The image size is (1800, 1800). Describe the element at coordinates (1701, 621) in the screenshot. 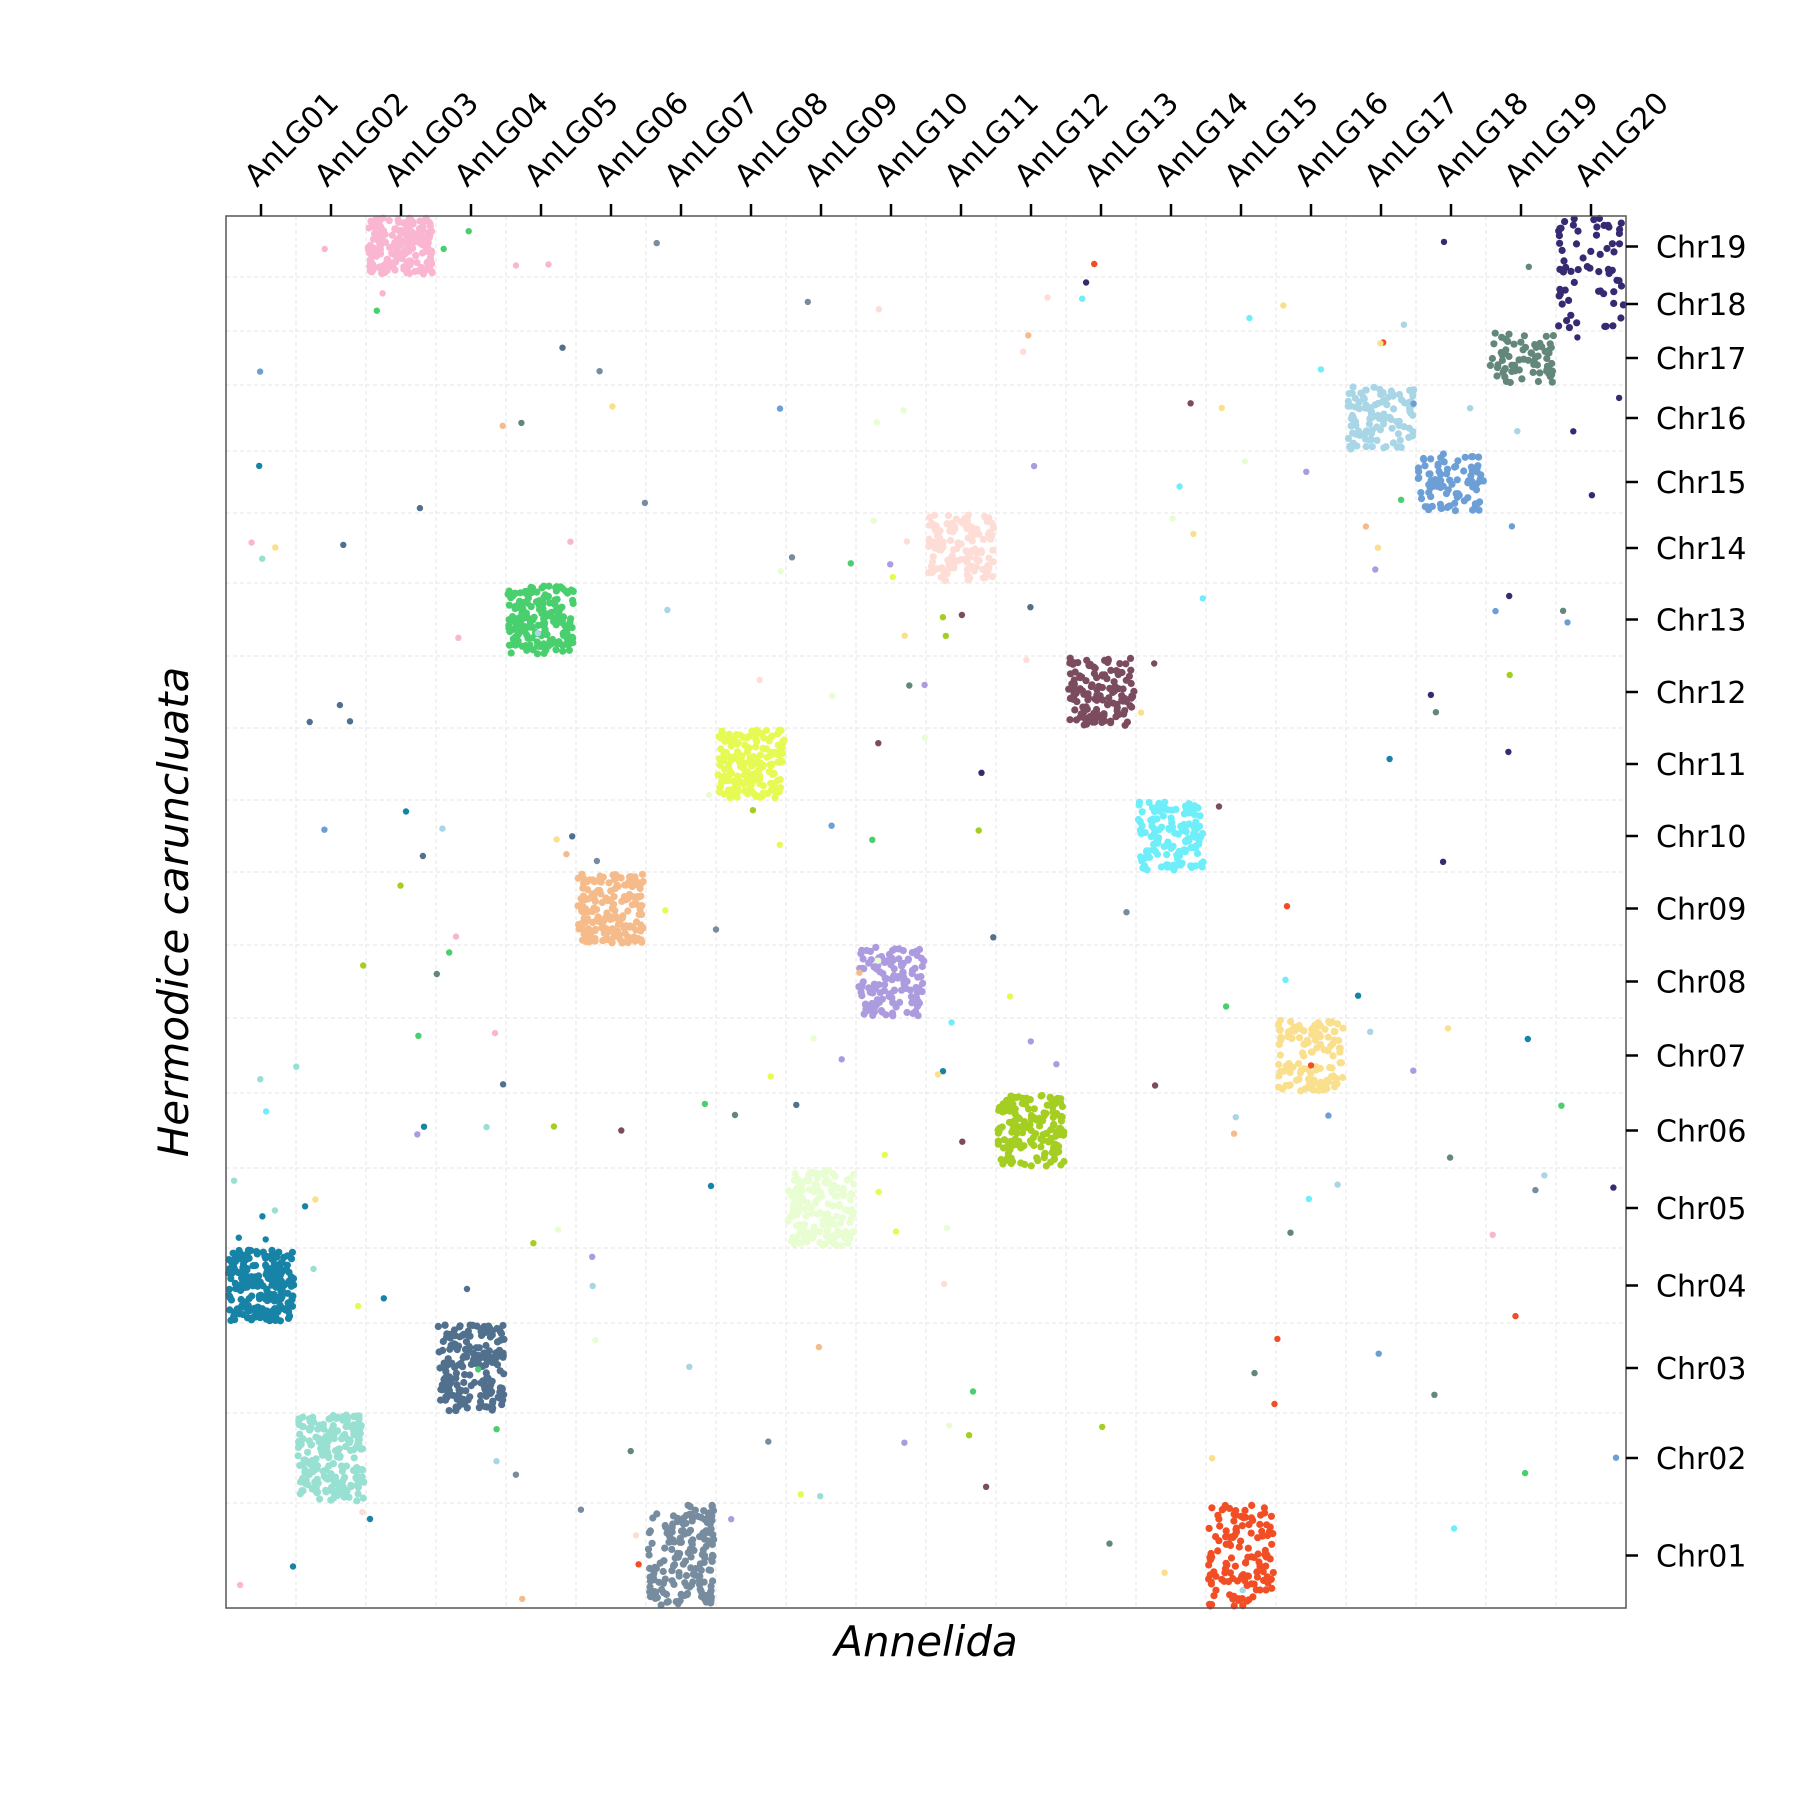

I see `y-tick-label: Chr13` at that location.